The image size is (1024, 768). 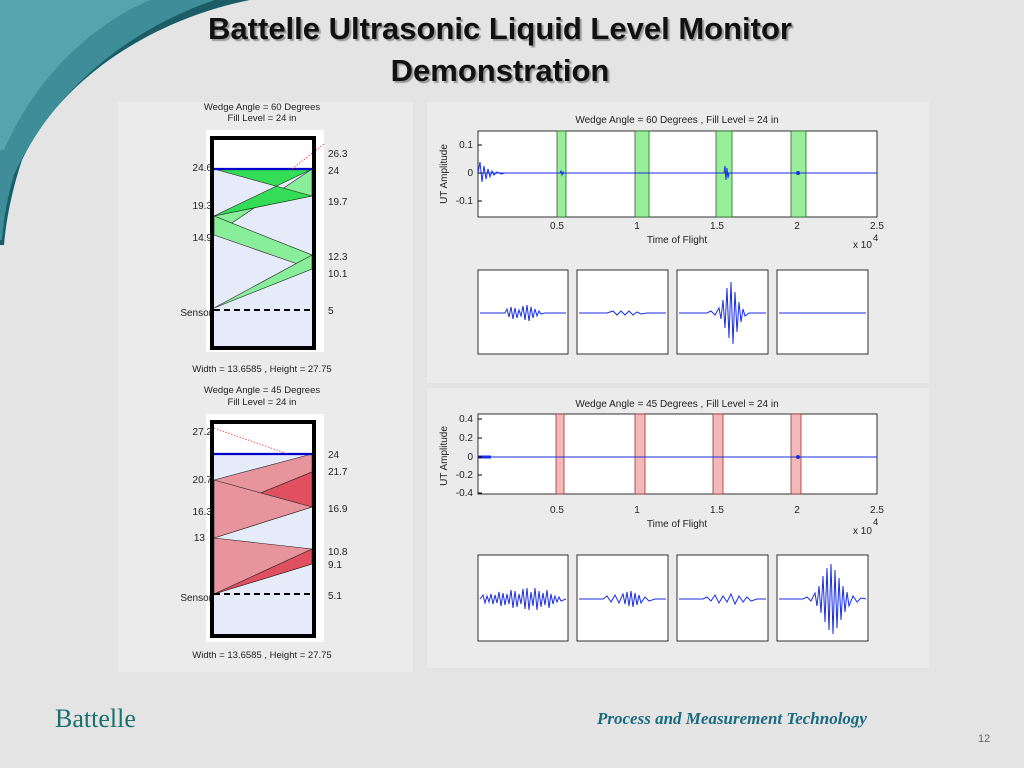 What do you see at coordinates (200, 538) in the screenshot?
I see `left-label: 13` at bounding box center [200, 538].